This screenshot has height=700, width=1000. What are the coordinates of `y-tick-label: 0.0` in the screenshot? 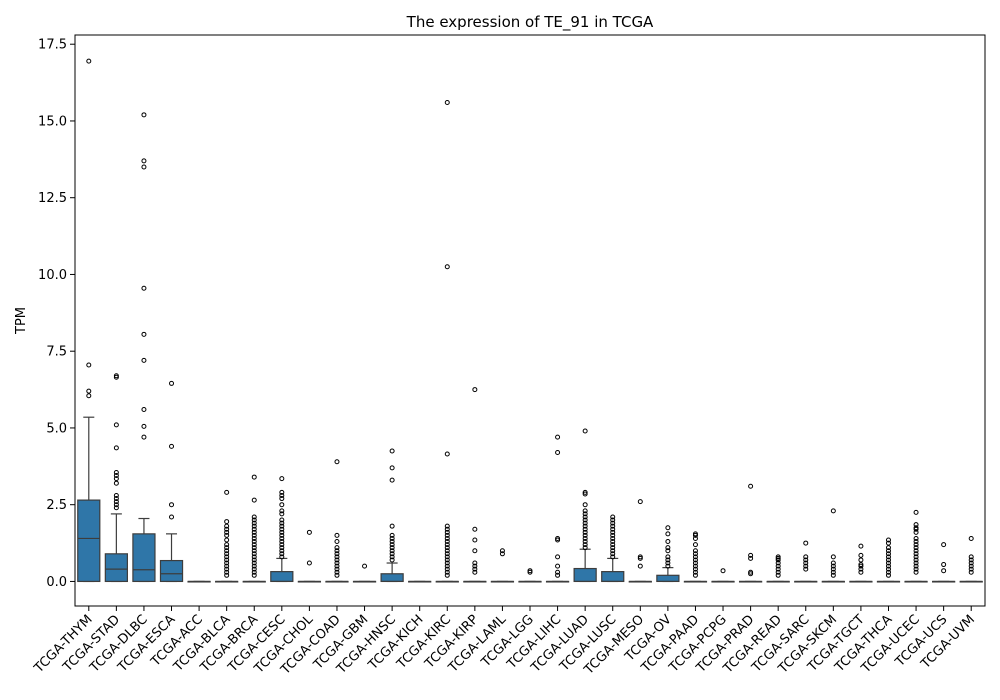 It's located at (56, 582).